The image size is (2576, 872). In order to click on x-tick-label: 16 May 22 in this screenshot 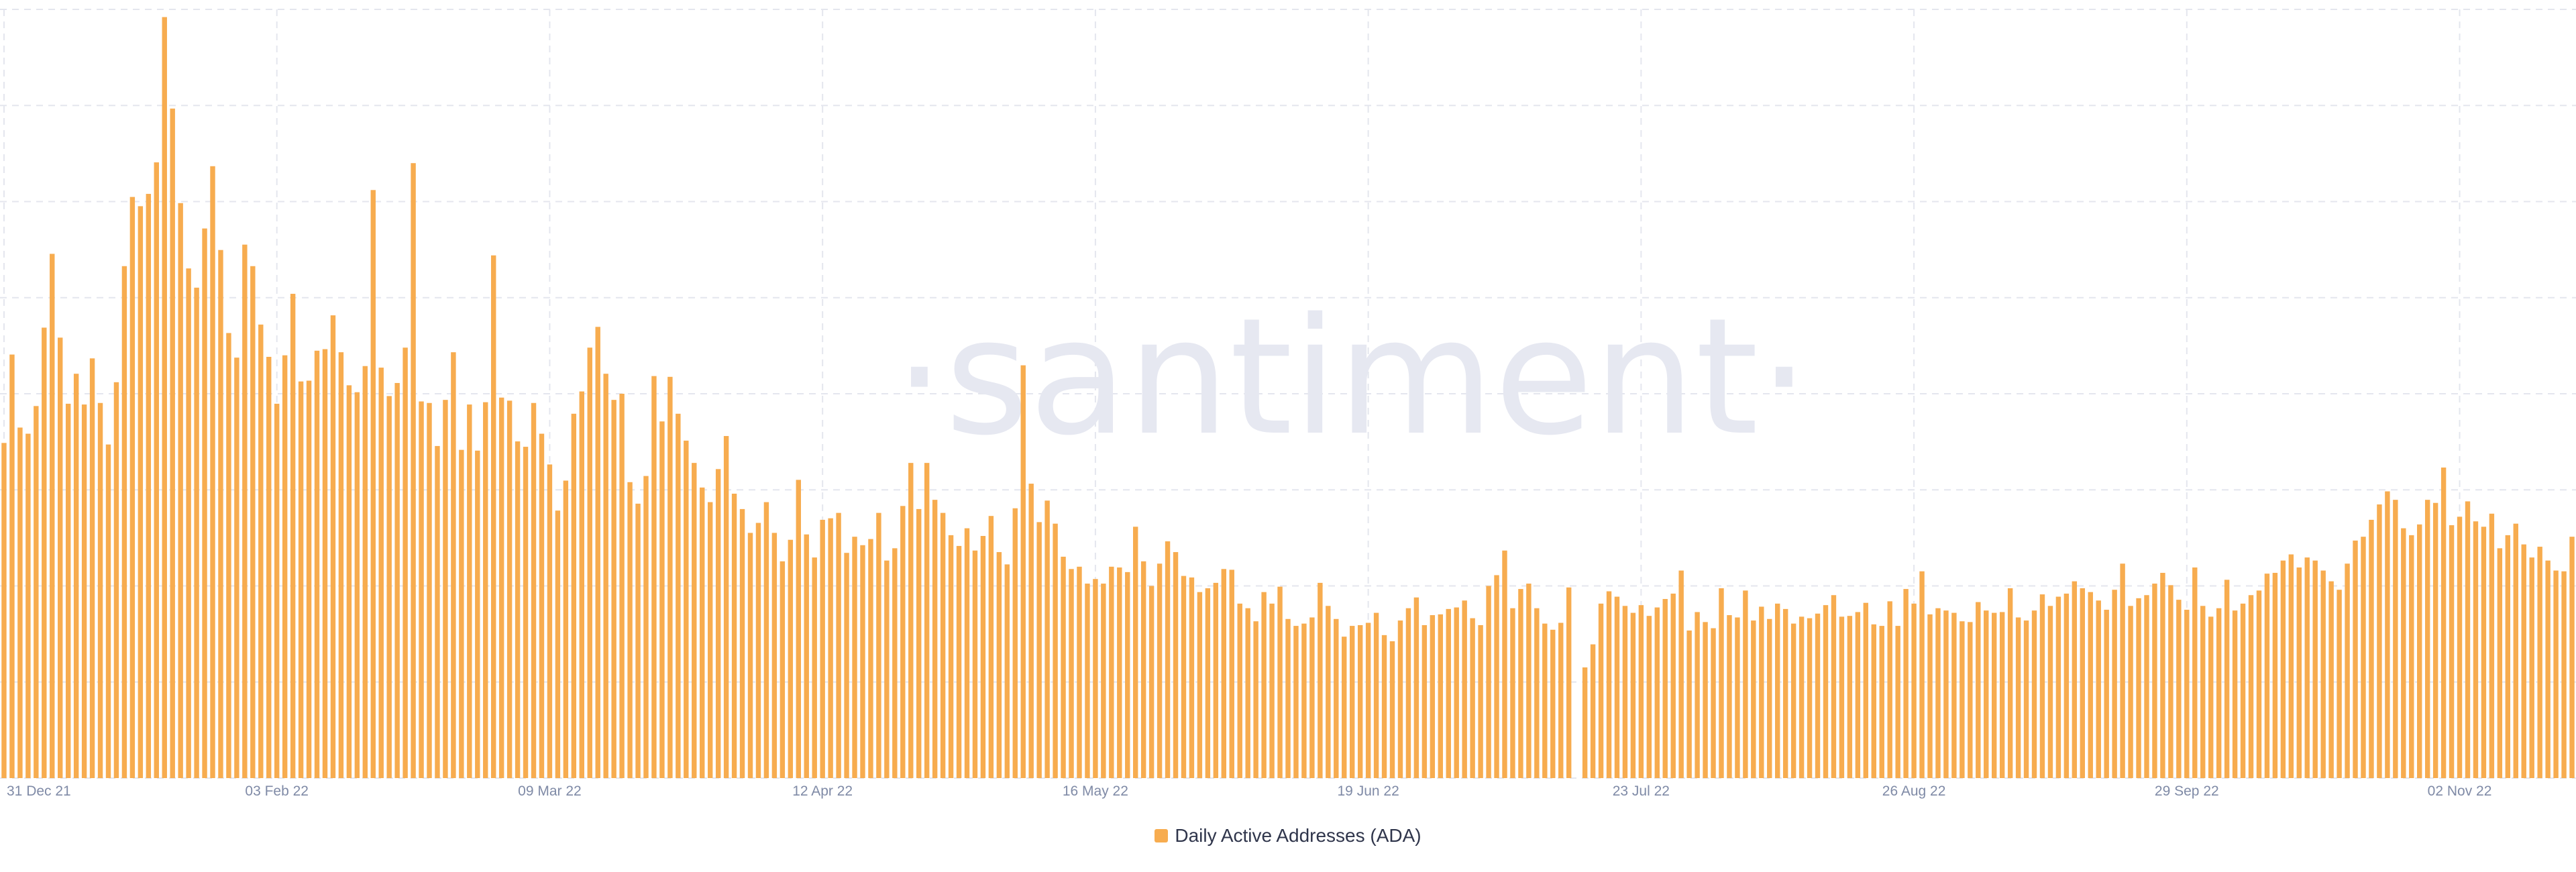, I will do `click(1095, 791)`.